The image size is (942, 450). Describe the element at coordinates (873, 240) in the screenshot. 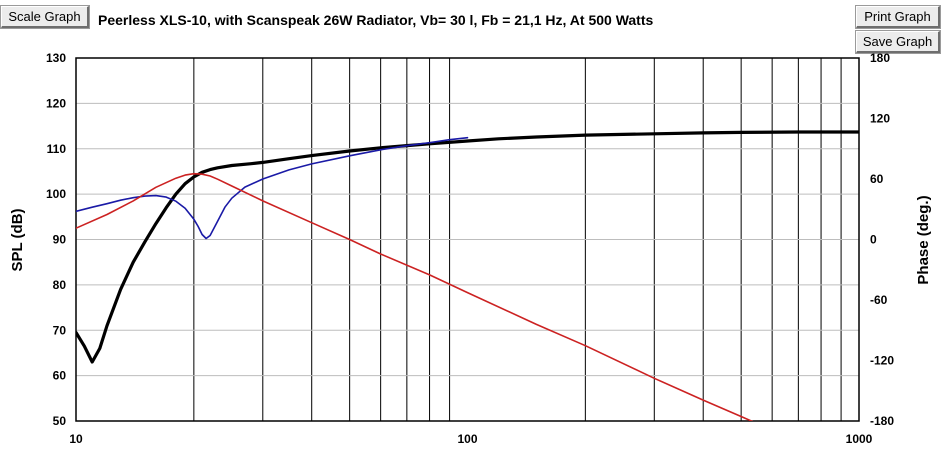

I see `y2-tick-label: 0` at that location.